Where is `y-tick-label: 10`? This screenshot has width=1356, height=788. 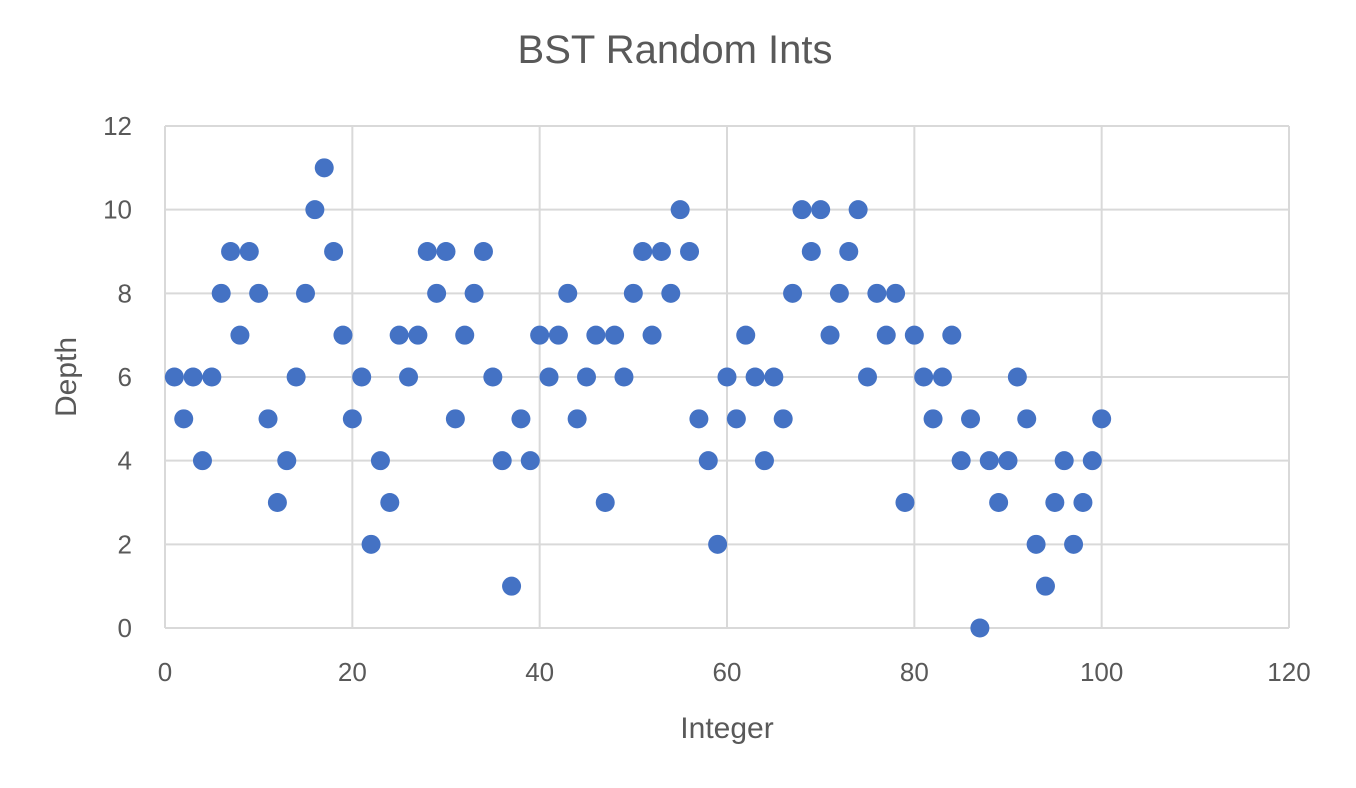
y-tick-label: 10 is located at coordinates (117, 210).